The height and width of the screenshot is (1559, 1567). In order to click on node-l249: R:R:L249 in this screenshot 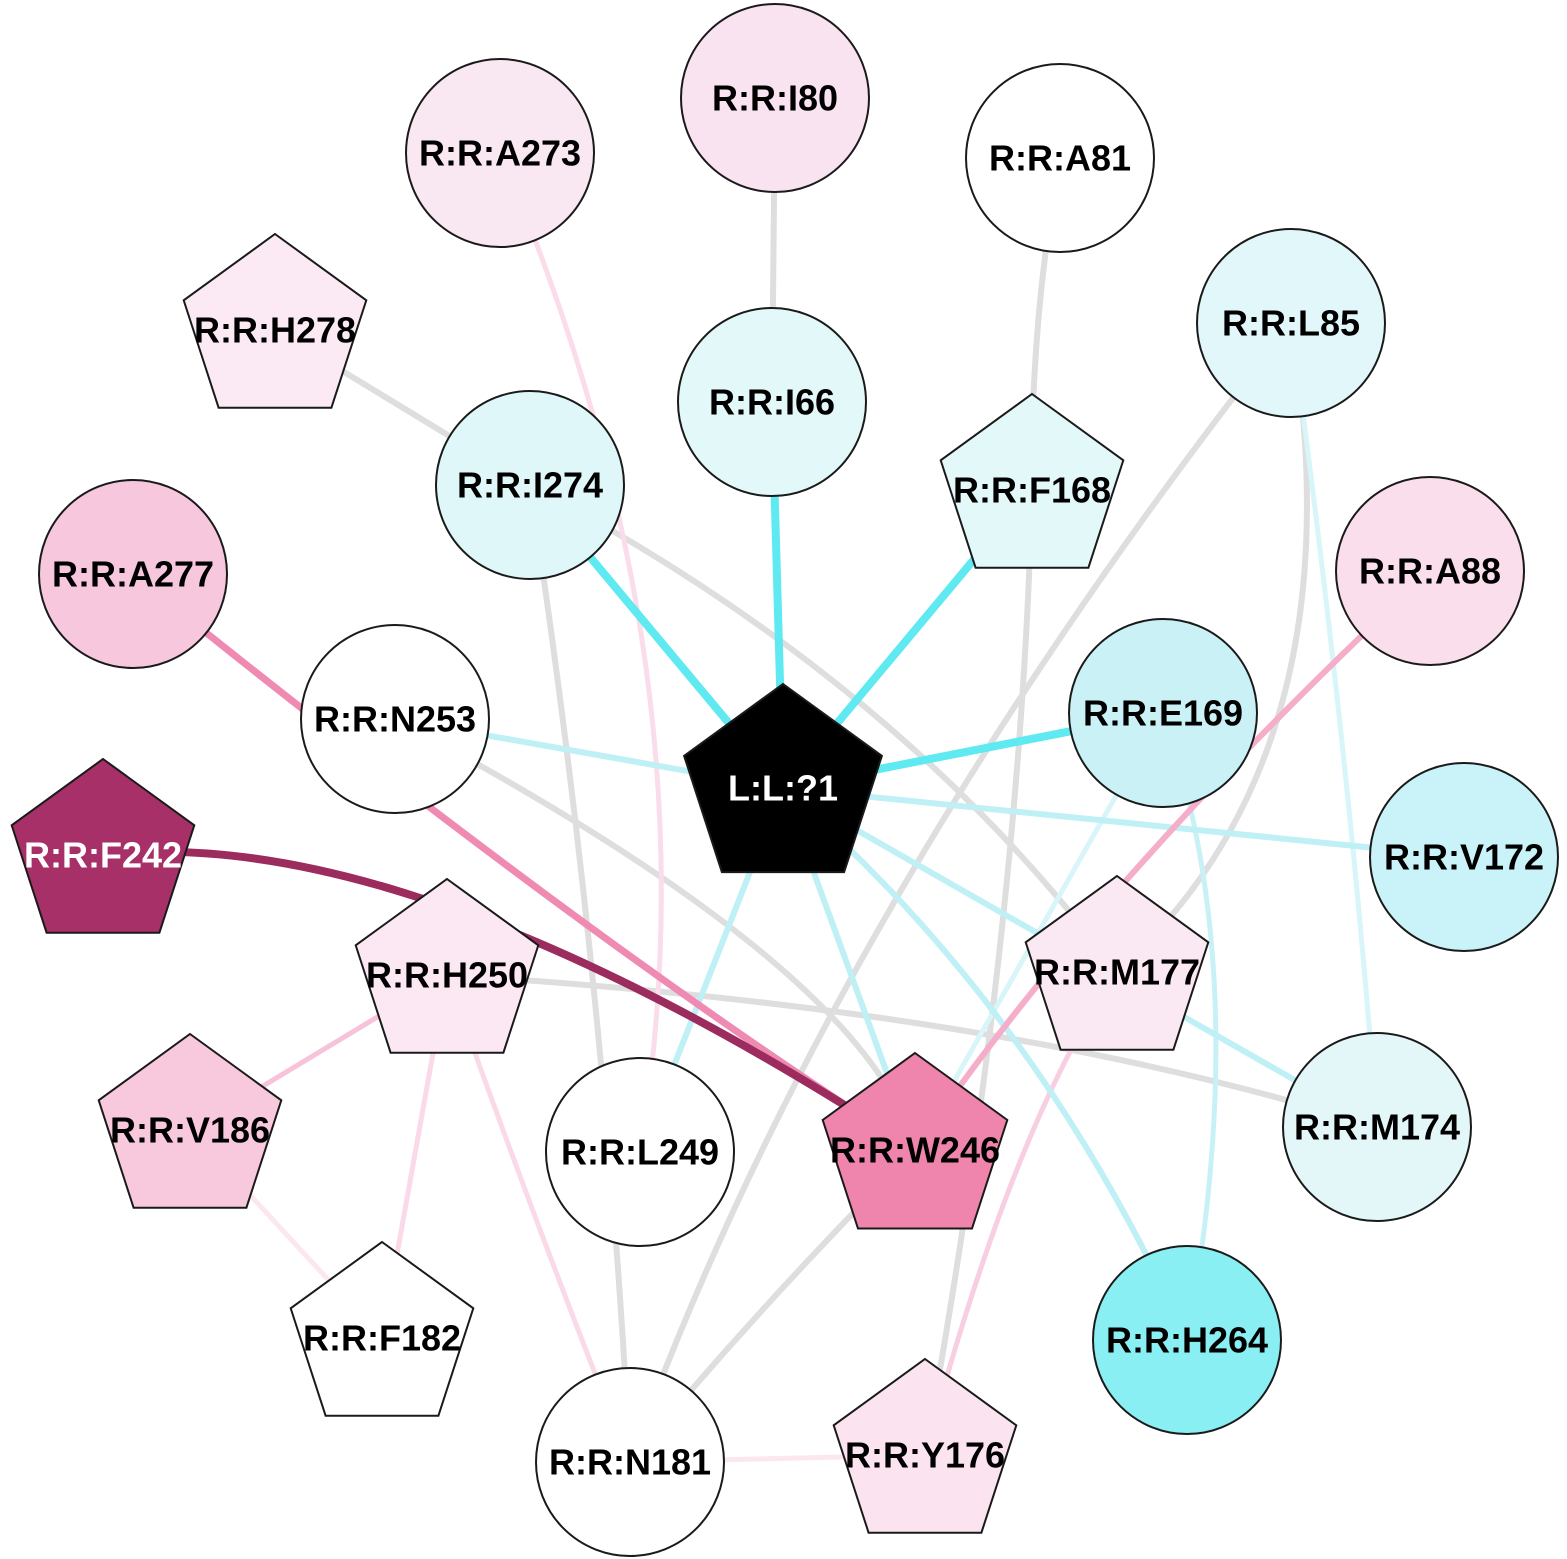, I will do `click(640, 1152)`.